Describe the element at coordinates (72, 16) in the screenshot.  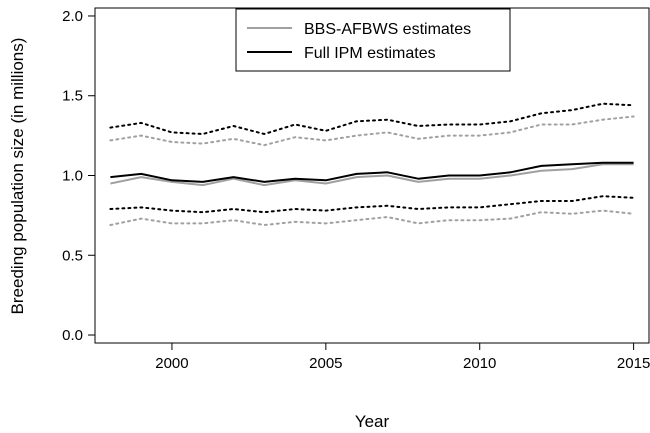
I see `y-tick-label: 2.0` at that location.